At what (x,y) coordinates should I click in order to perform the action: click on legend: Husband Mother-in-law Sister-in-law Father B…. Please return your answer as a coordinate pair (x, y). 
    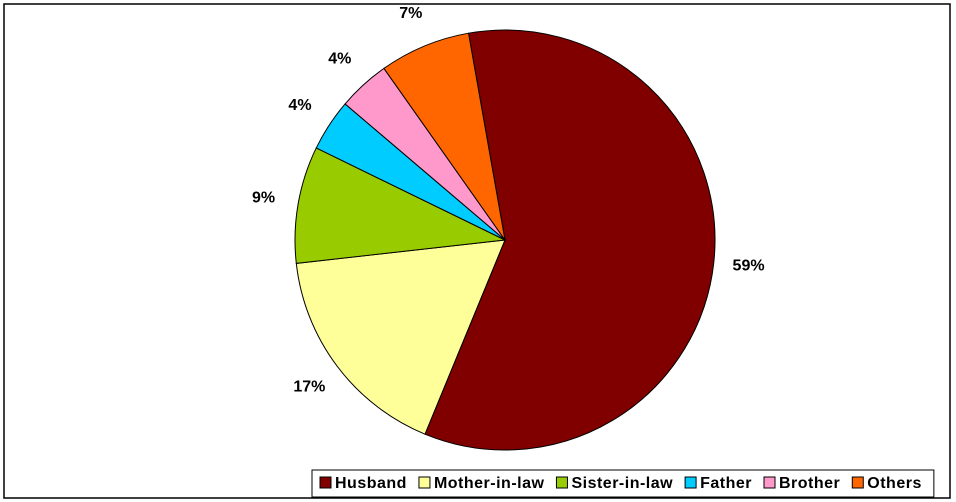
    Looking at the image, I should click on (623, 483).